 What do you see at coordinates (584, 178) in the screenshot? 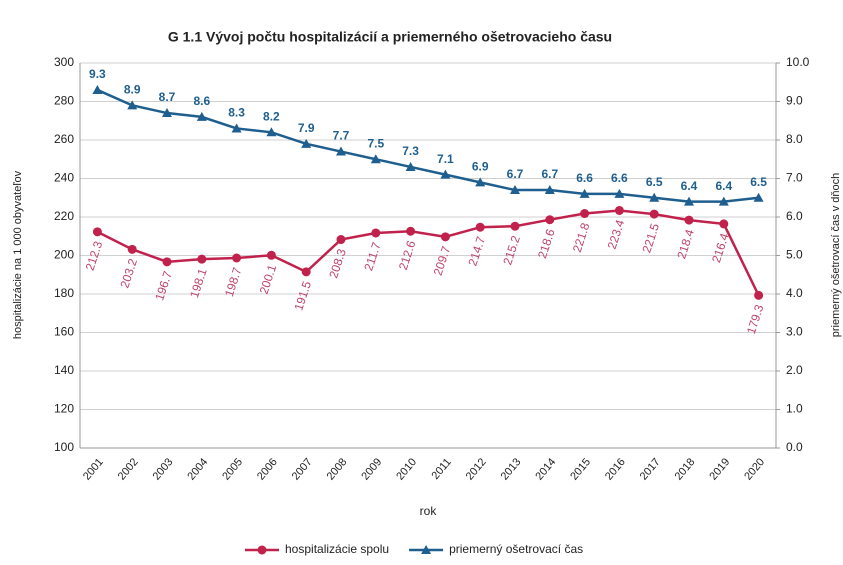
I see `value-label: 6.6` at bounding box center [584, 178].